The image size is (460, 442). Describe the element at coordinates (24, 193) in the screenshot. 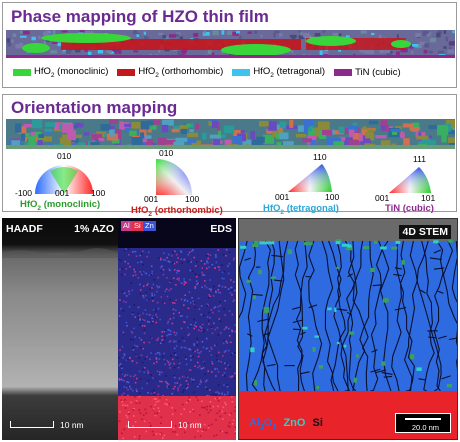

I see `ipf-pole-mono-left: -100` at that location.